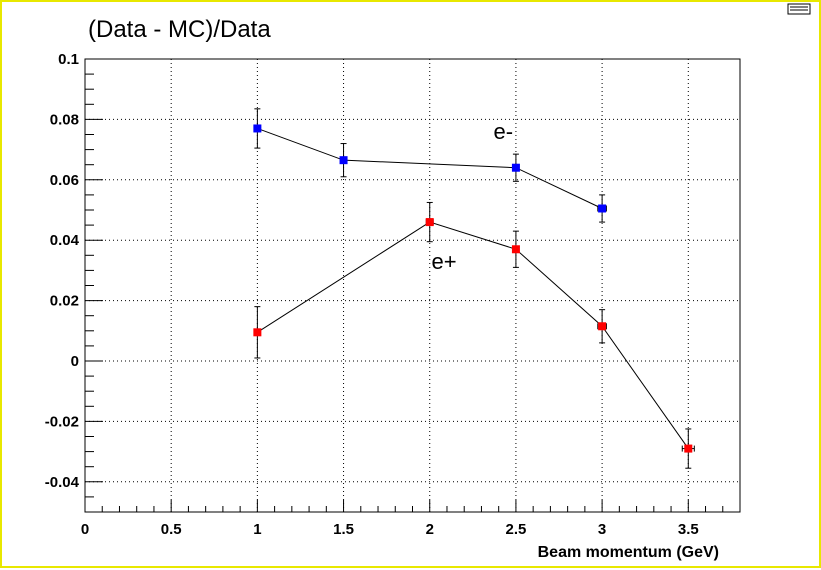 The width and height of the screenshot is (821, 570). I want to click on y-tick-label: 0.04, so click(65, 240).